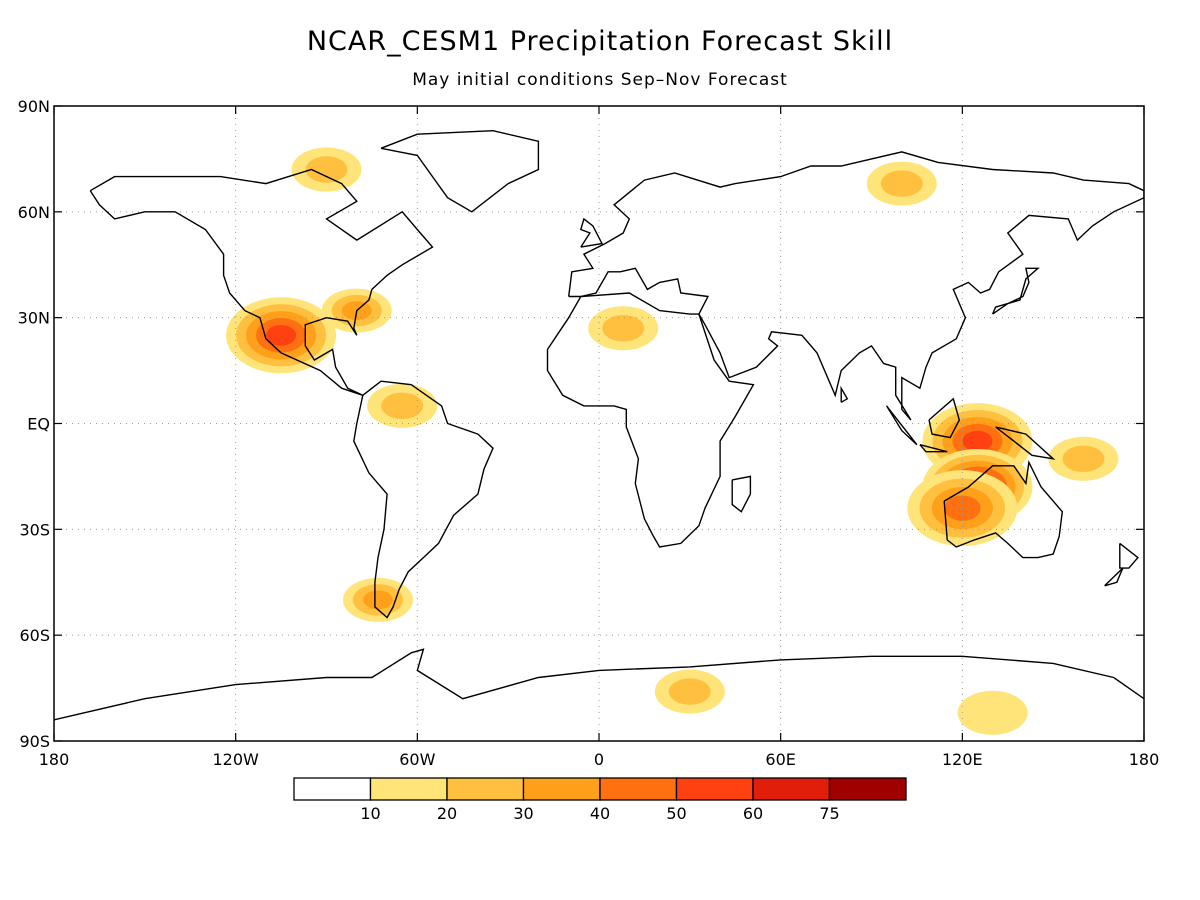 This screenshot has width=1200, height=900. Describe the element at coordinates (34, 741) in the screenshot. I see `lat-tick-label: 90S` at that location.